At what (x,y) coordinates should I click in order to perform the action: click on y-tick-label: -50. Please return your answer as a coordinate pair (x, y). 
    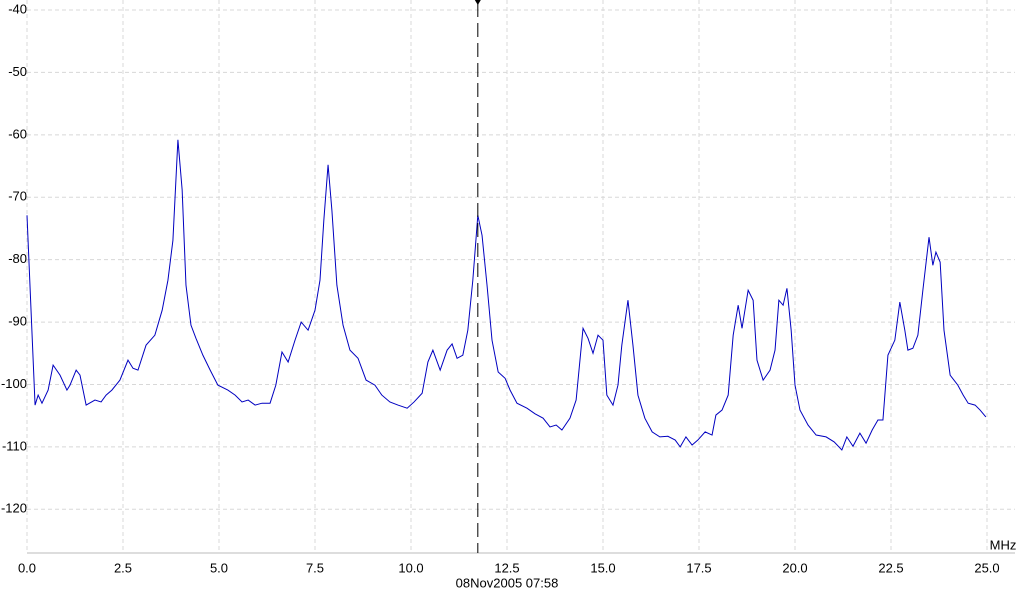
    Looking at the image, I should click on (17, 71).